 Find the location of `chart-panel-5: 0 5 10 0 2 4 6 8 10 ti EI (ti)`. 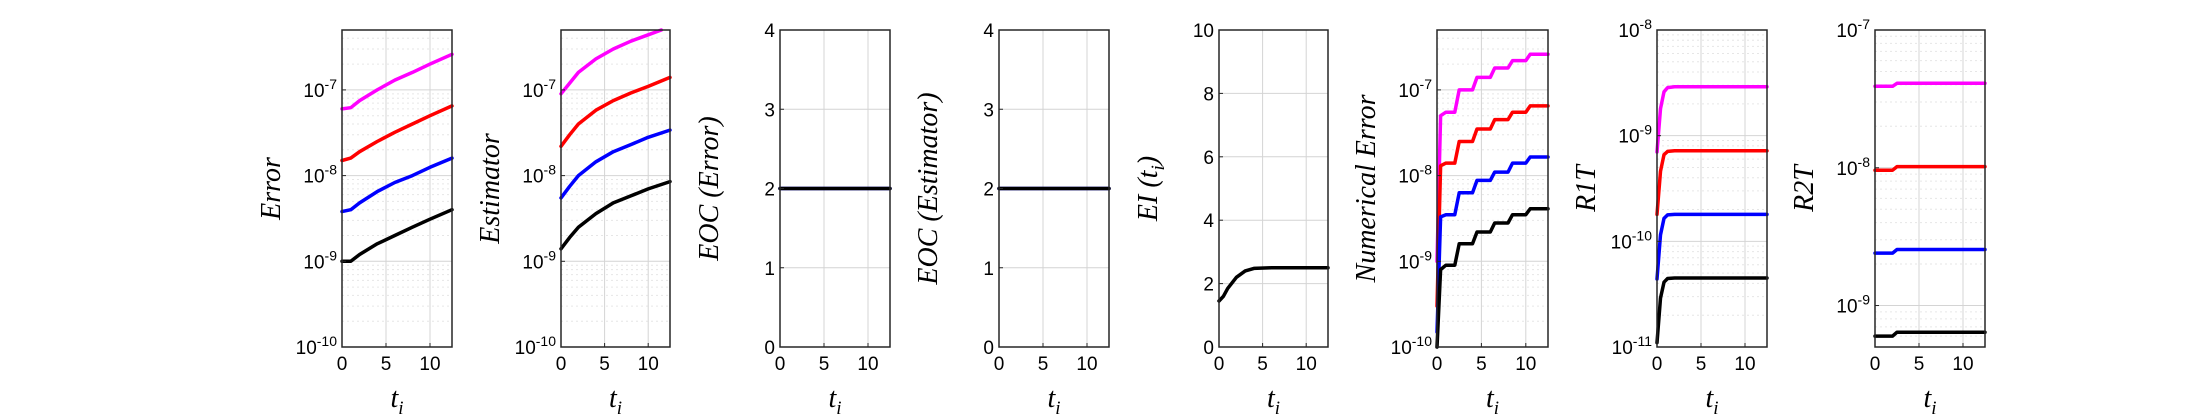

chart-panel-5: 0 5 10 0 2 4 6 8 10 ti EI (ti) is located at coordinates (1231, 219).